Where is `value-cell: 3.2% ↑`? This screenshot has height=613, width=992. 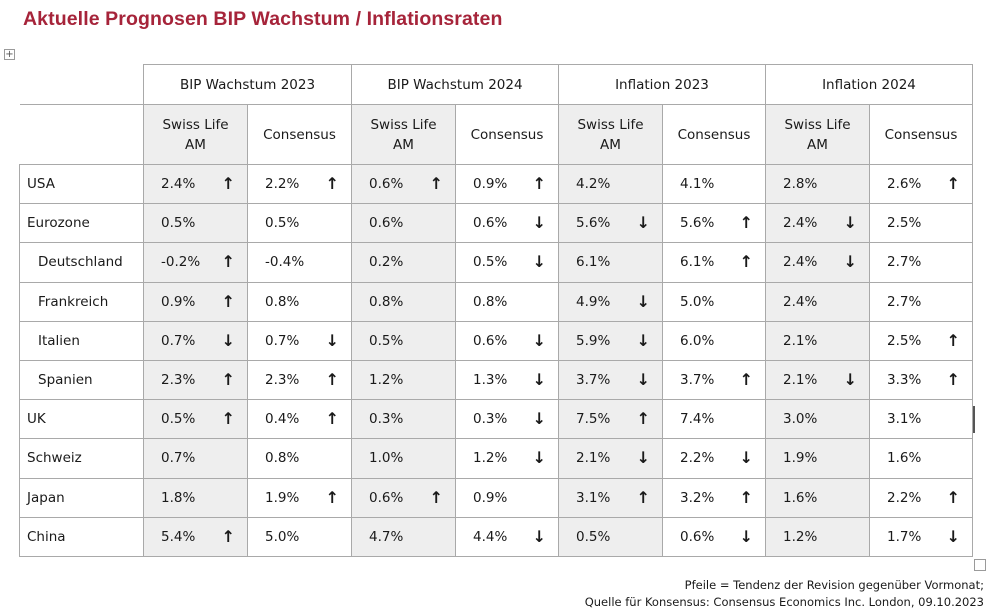 value-cell: 3.2% ↑ is located at coordinates (714, 497).